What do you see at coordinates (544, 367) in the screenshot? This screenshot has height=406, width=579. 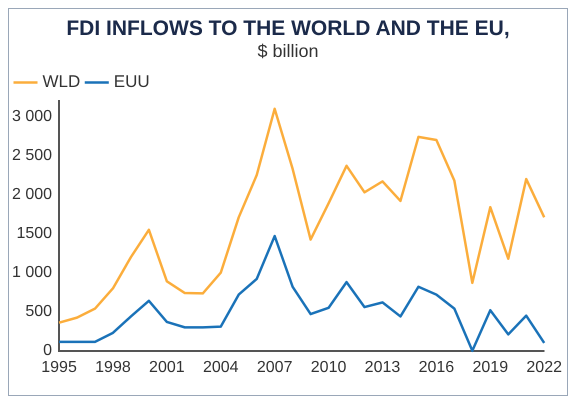 I see `x-tick-label: 2022` at bounding box center [544, 367].